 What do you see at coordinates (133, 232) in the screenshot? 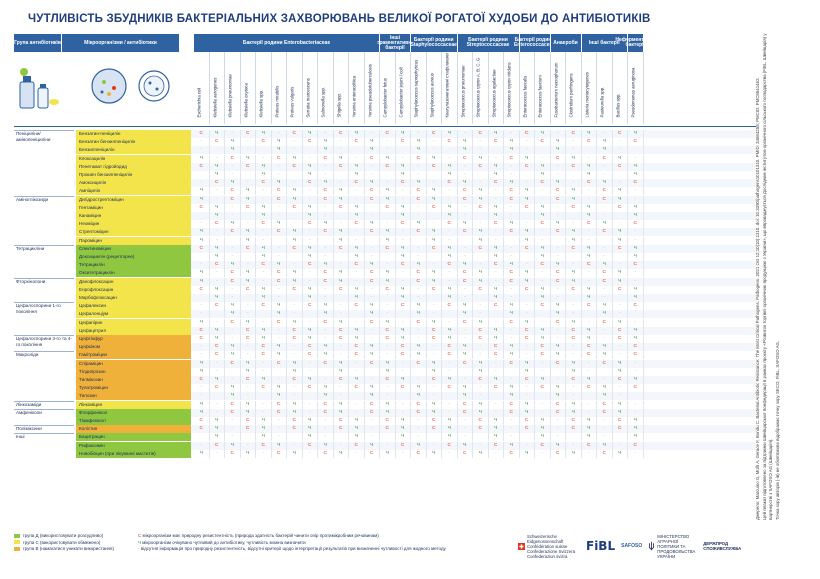
I see `antibiotic-name: Стрептоміцин` at bounding box center [133, 232].